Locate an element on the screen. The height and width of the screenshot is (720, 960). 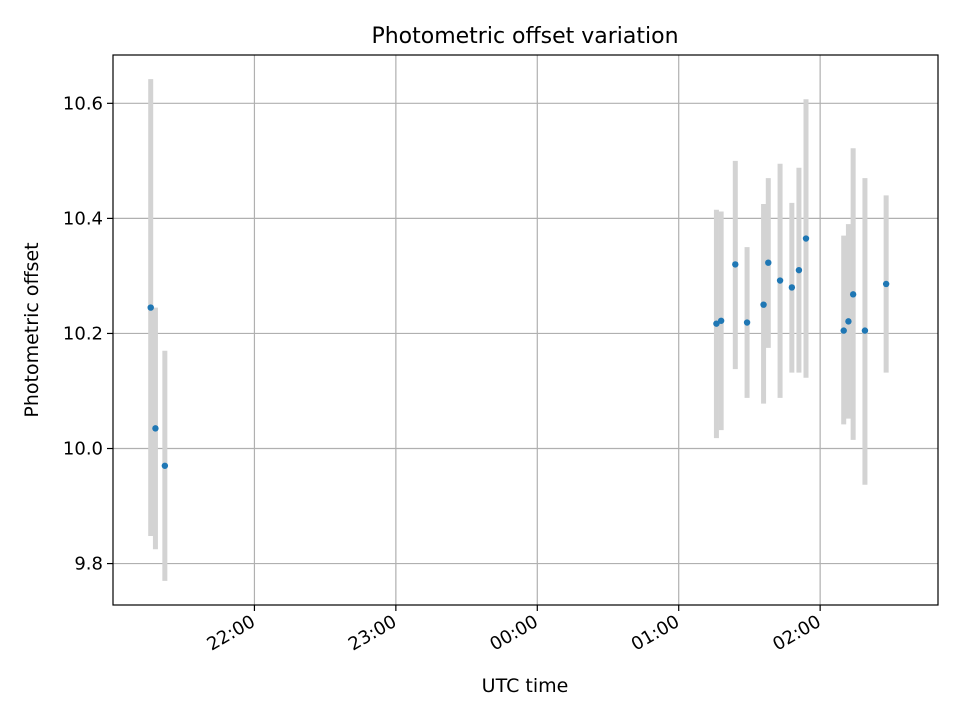
y-tick-label: 10.2 is located at coordinates (83, 333).